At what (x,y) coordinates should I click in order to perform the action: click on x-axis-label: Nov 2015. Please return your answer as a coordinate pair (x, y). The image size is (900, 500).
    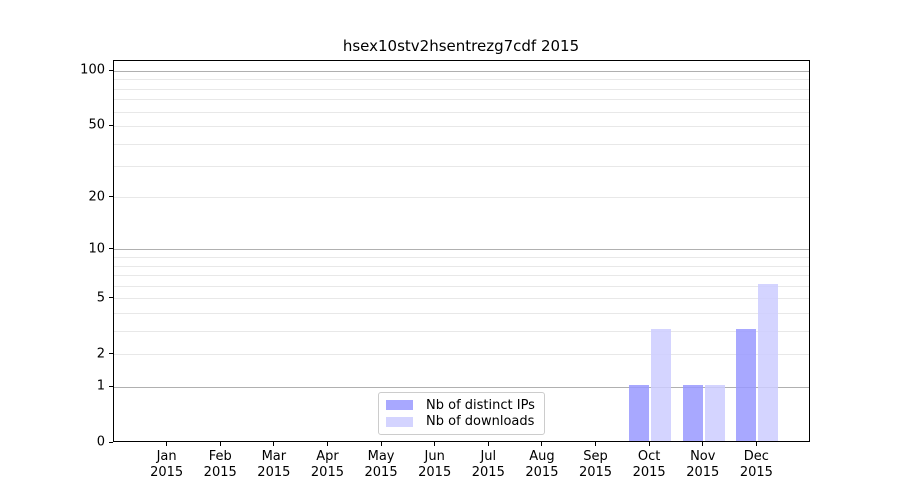
    Looking at the image, I should click on (702, 465).